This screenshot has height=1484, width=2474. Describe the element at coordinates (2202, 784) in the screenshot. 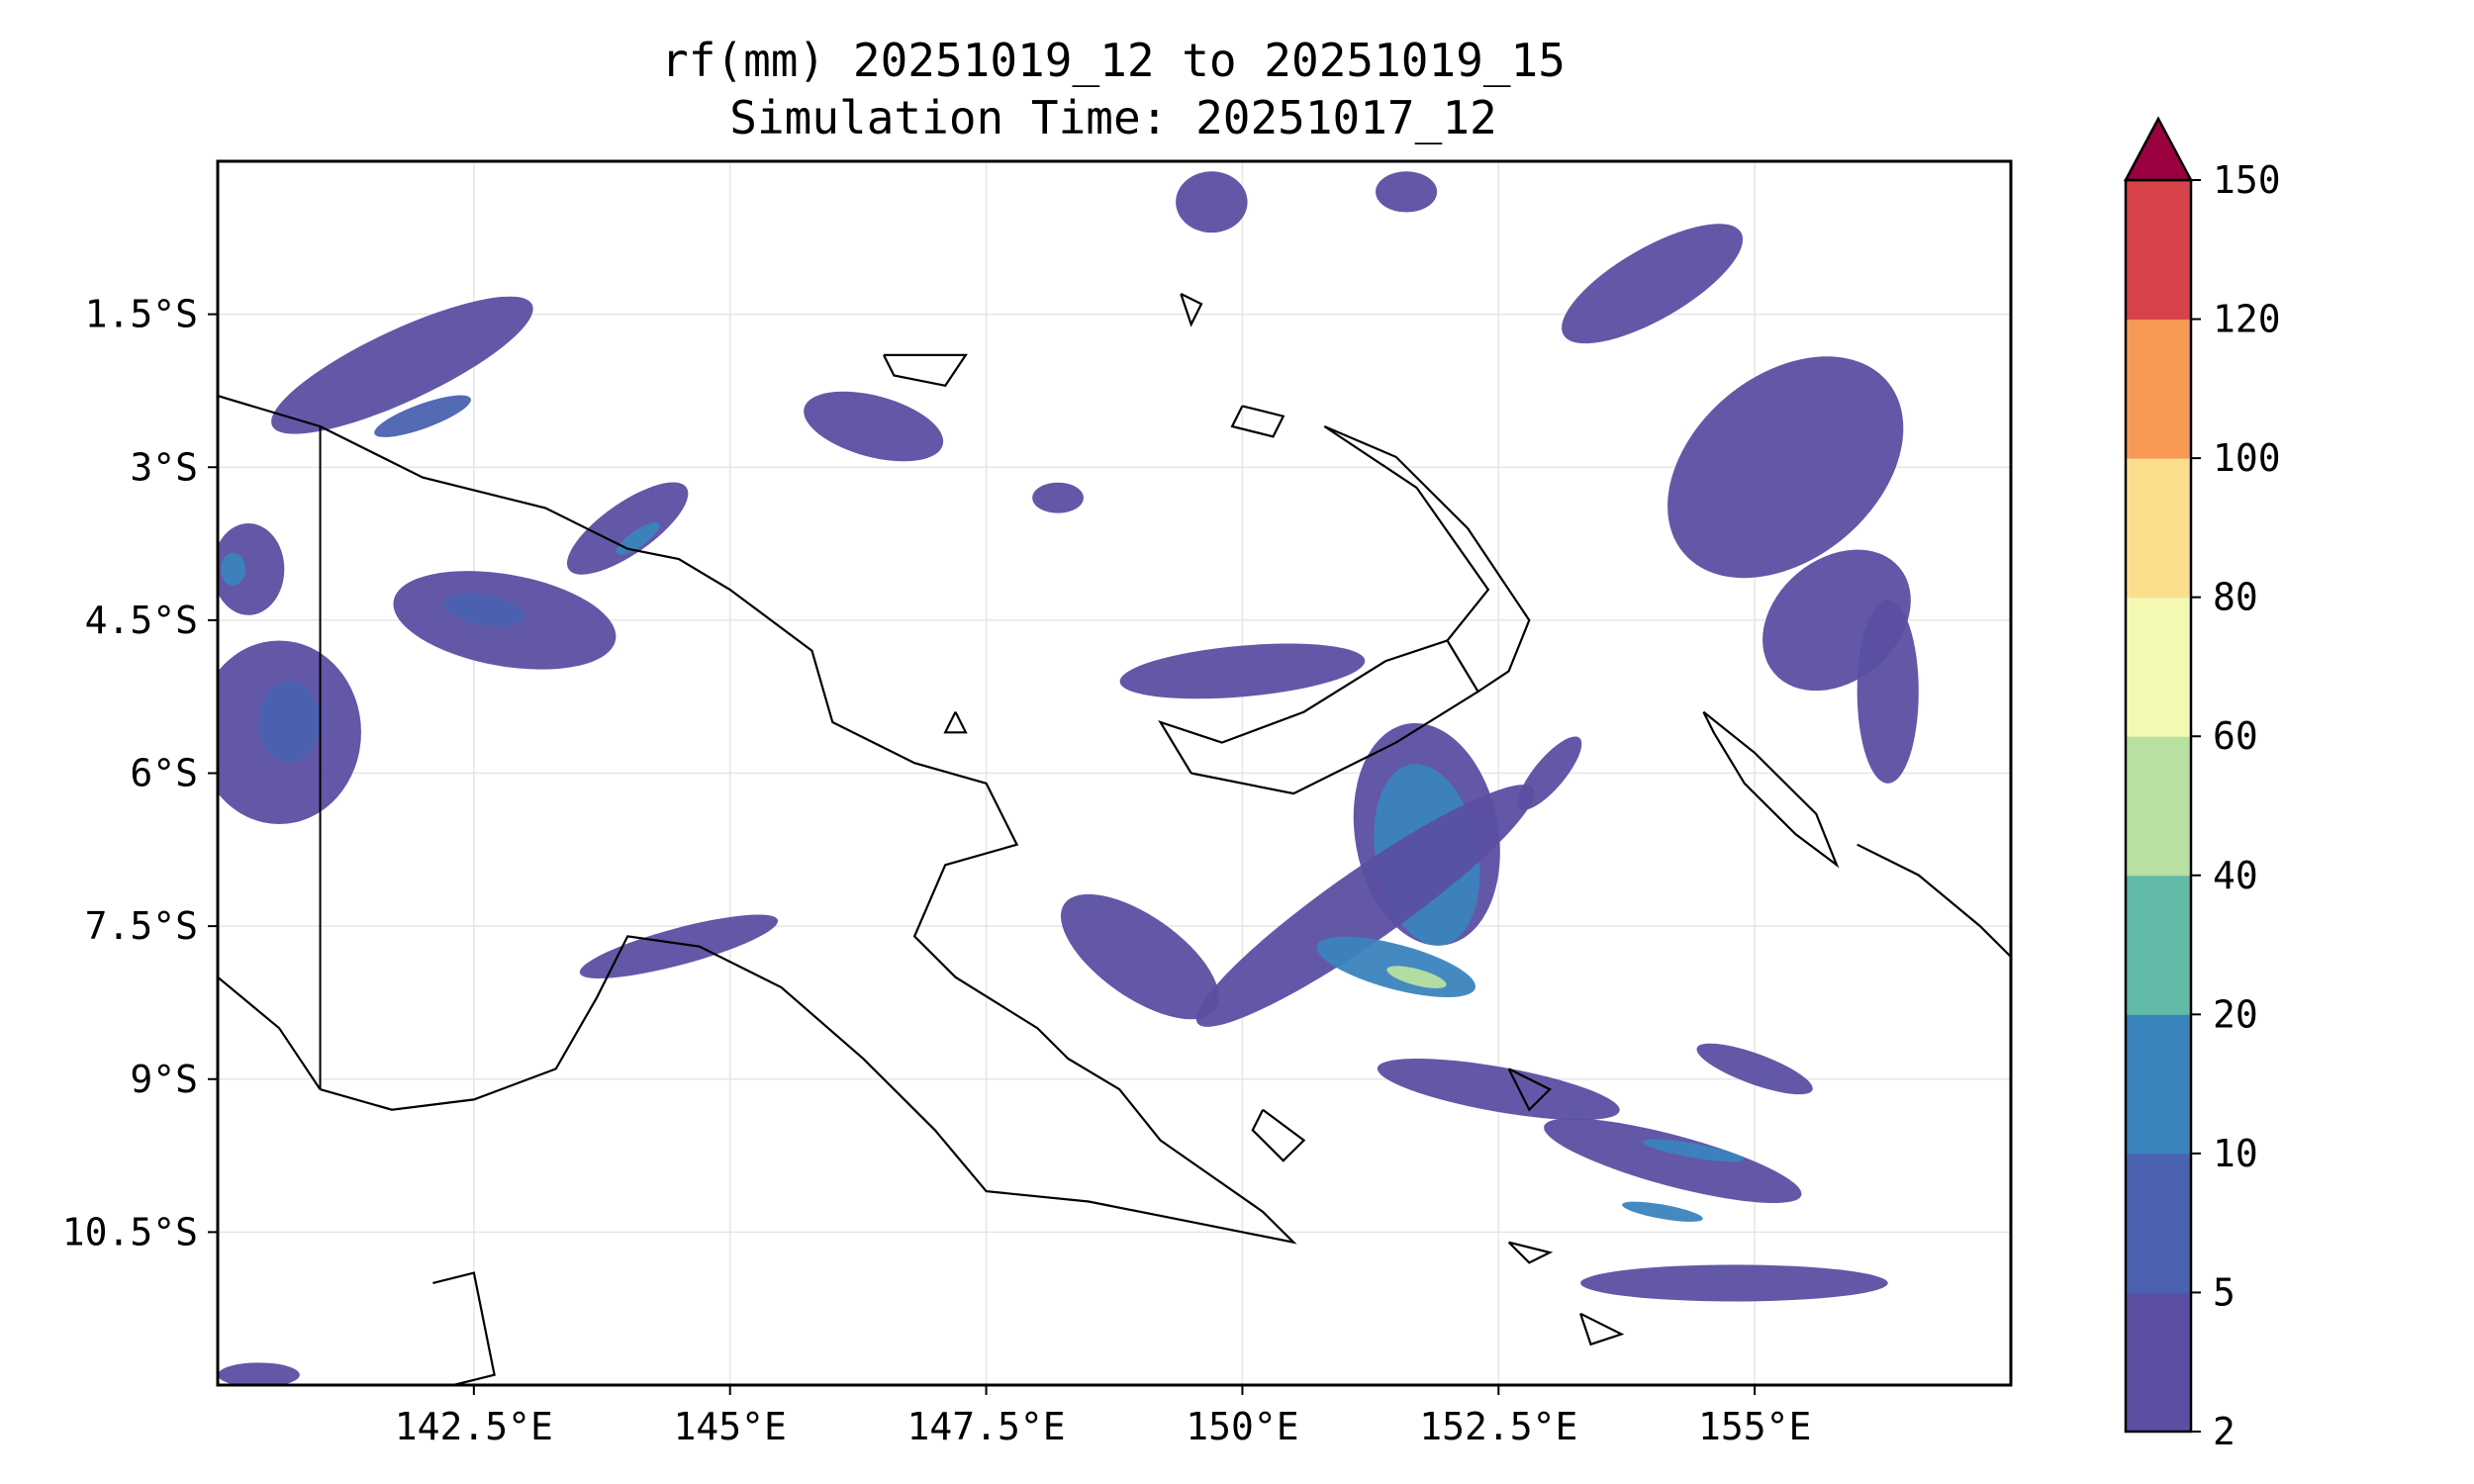

I see `colorbar: 2 5 10 20 40 60 80 100 120 150` at that location.